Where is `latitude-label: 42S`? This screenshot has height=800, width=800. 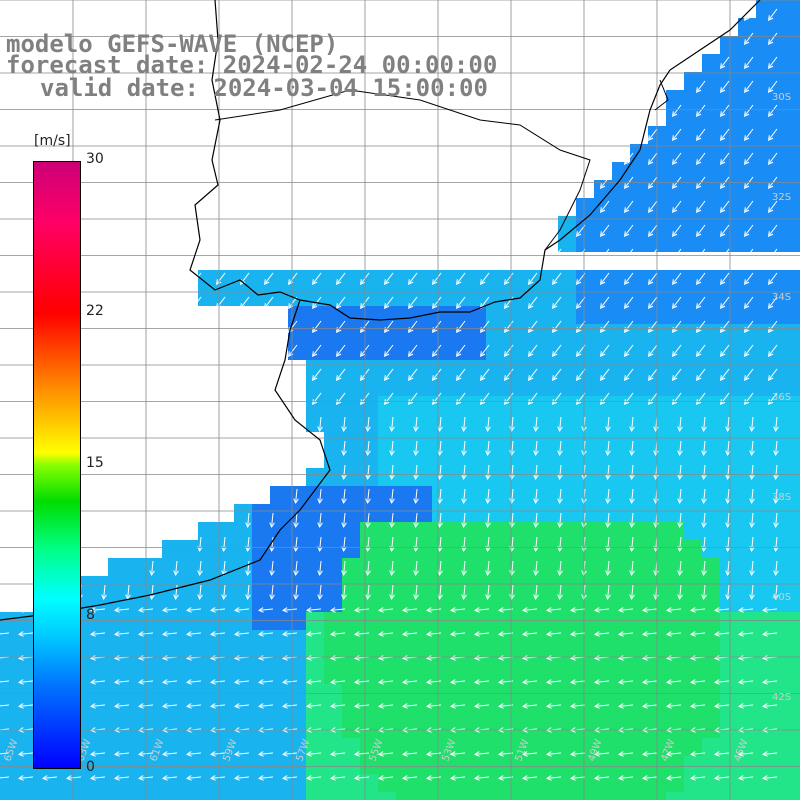 latitude-label: 42S is located at coordinates (781, 697).